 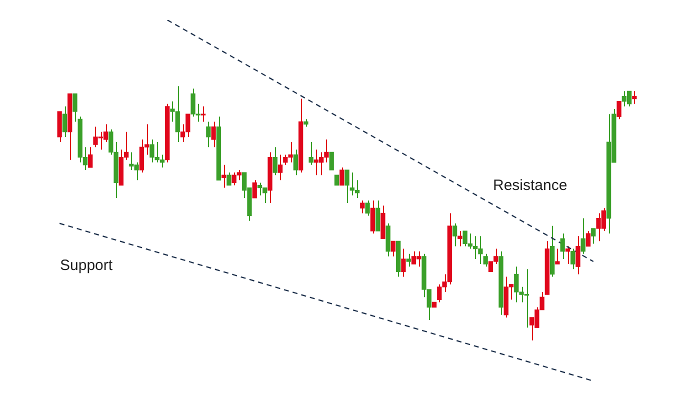 What do you see at coordinates (87, 265) in the screenshot?
I see `annotation: Support` at bounding box center [87, 265].